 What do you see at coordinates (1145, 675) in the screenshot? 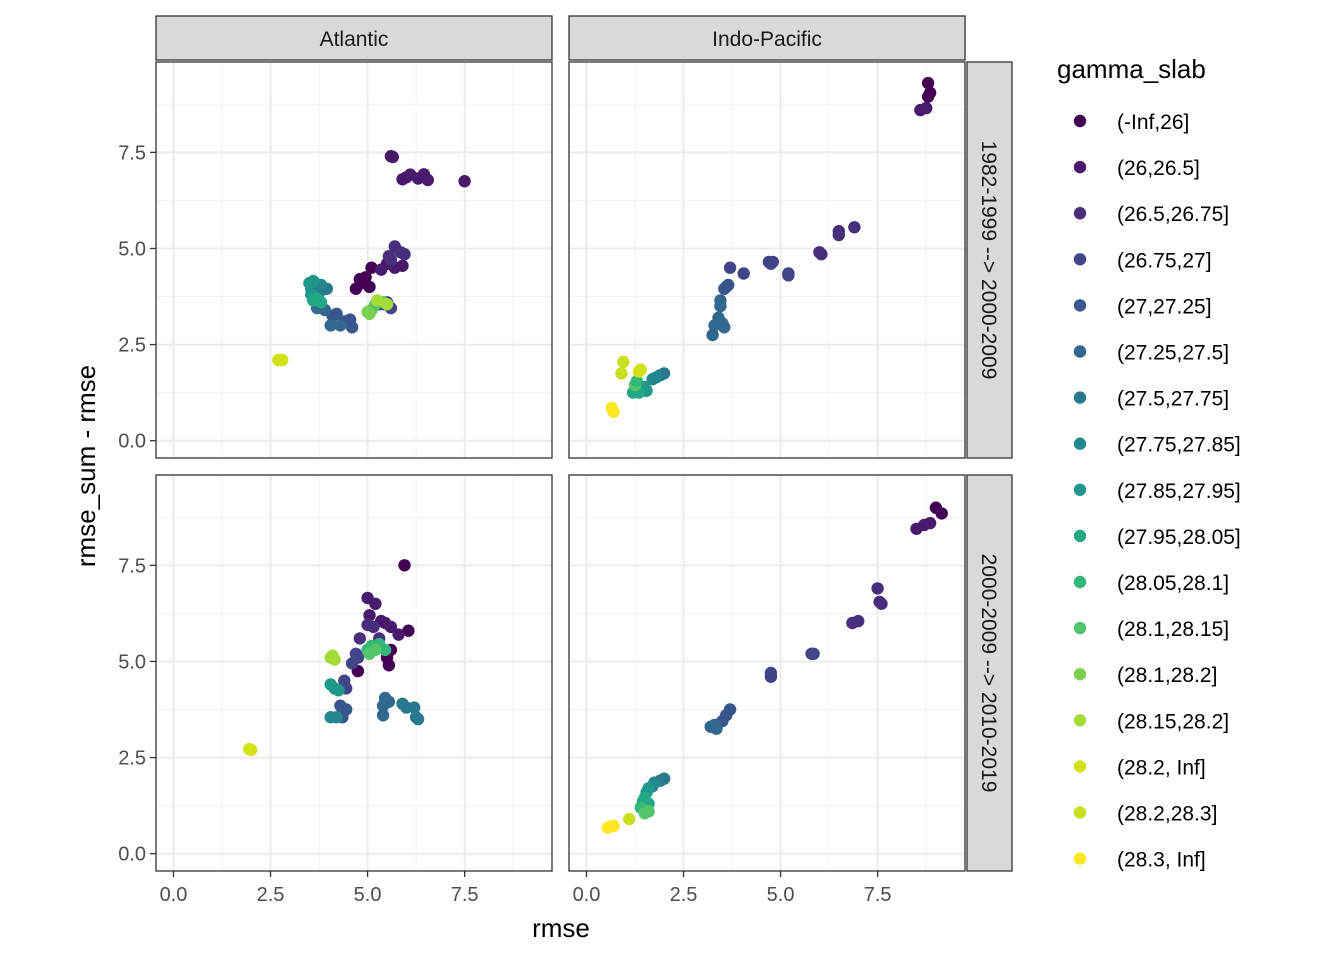
I see `legend-item: (28.1,28.2]` at bounding box center [1145, 675].